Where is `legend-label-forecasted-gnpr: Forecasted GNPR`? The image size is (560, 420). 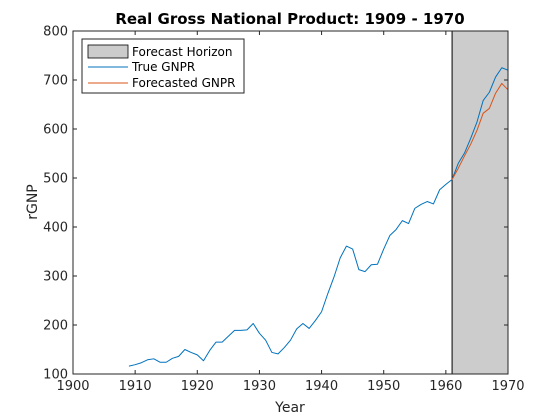 legend-label-forecasted-gnpr: Forecasted GNPR is located at coordinates (183, 83).